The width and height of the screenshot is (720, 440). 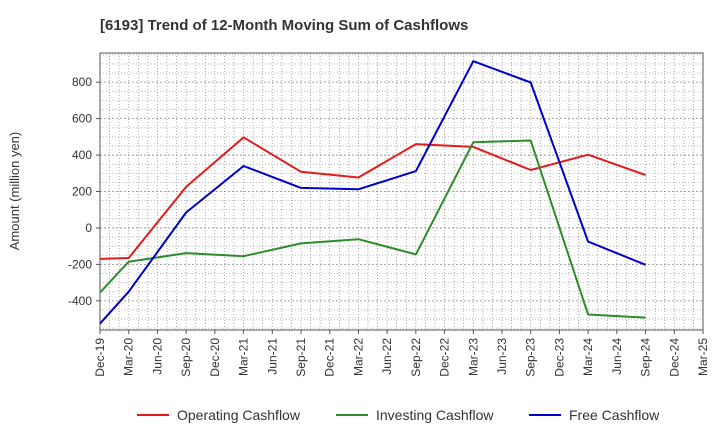 I want to click on x-tick-label: Jun-24, so click(x=617, y=356).